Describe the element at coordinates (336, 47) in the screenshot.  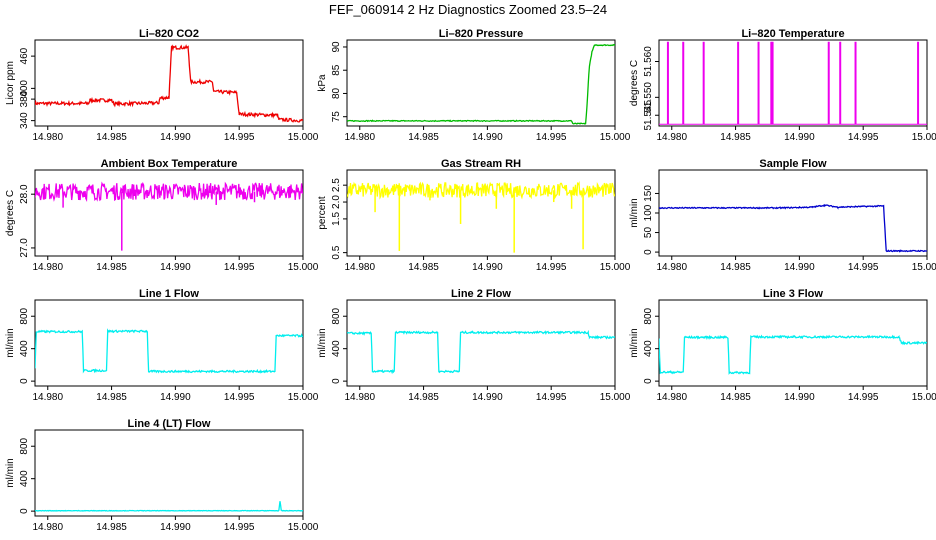
I see `y-tick-label: 90` at that location.